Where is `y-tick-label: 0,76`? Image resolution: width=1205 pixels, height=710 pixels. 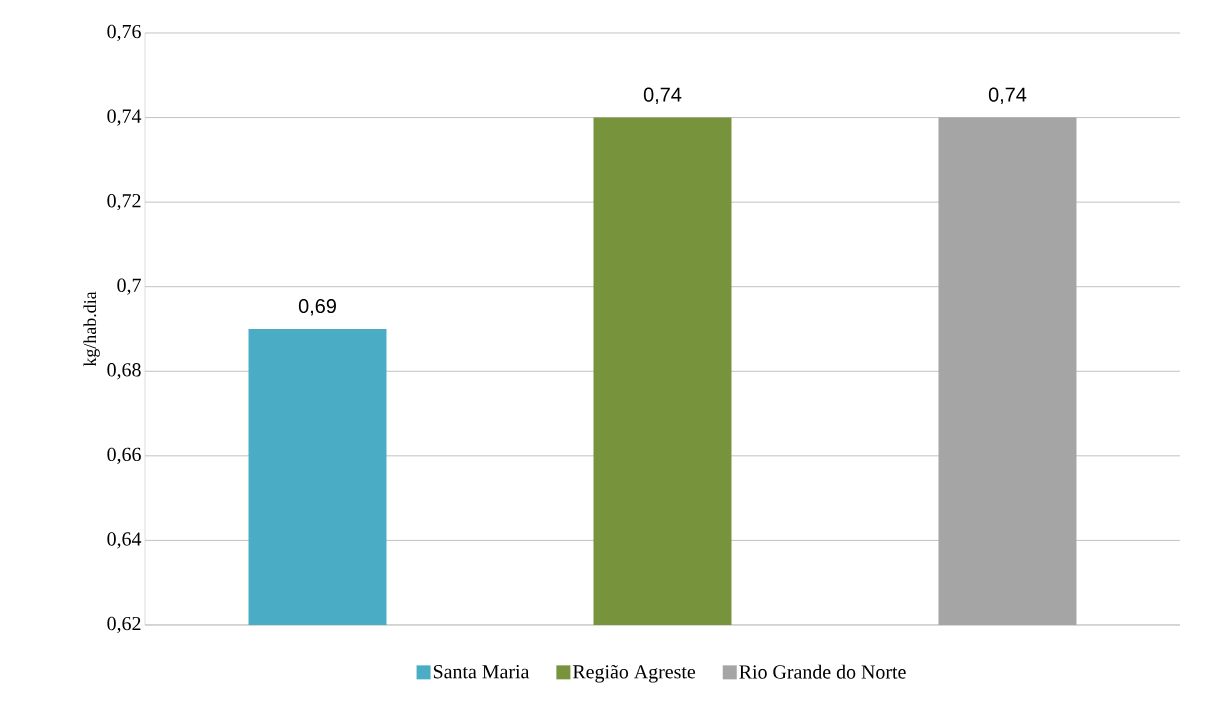
y-tick-label: 0,76 is located at coordinates (124, 33).